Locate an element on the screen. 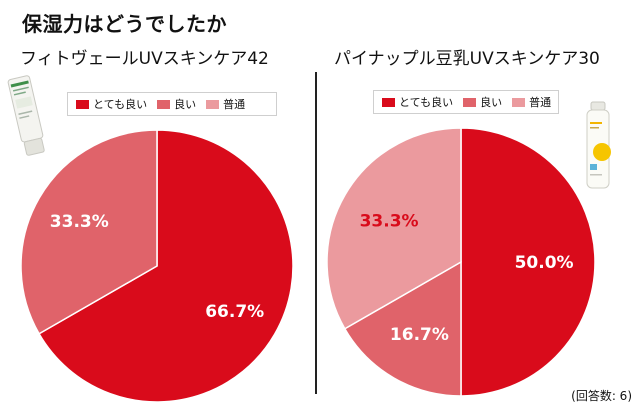 The width and height of the screenshot is (640, 412). product-bottle-image is located at coordinates (598, 148).